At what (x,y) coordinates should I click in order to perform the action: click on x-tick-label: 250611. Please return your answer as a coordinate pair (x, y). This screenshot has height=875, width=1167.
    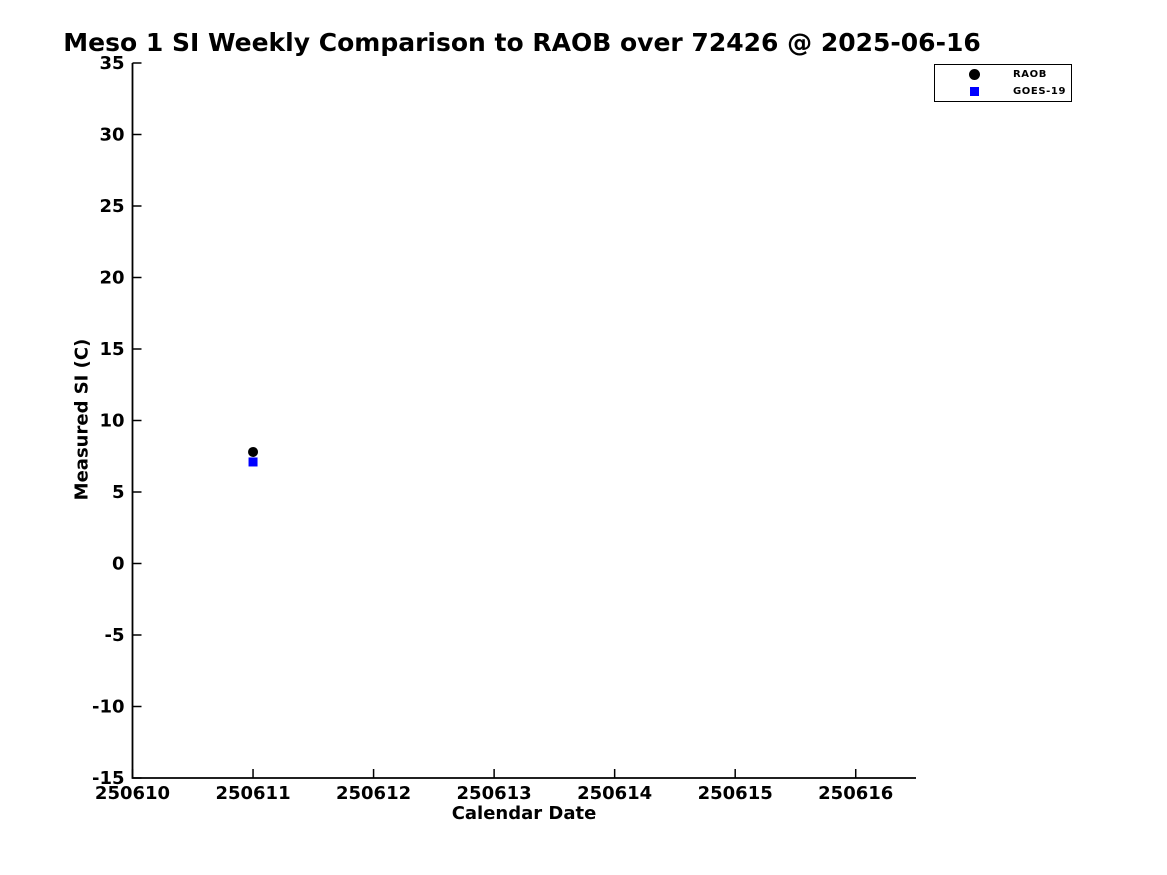
    Looking at the image, I should click on (252, 793).